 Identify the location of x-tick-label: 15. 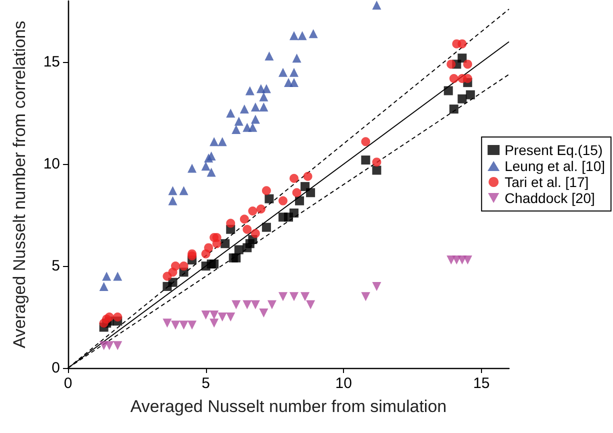
(481, 383).